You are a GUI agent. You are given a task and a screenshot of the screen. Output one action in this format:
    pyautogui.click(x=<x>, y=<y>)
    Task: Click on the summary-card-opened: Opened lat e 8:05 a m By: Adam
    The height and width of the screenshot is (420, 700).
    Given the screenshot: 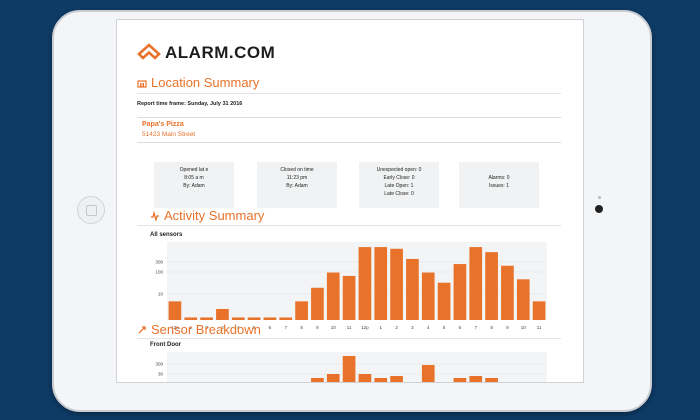 What is the action you would take?
    pyautogui.click(x=194, y=185)
    